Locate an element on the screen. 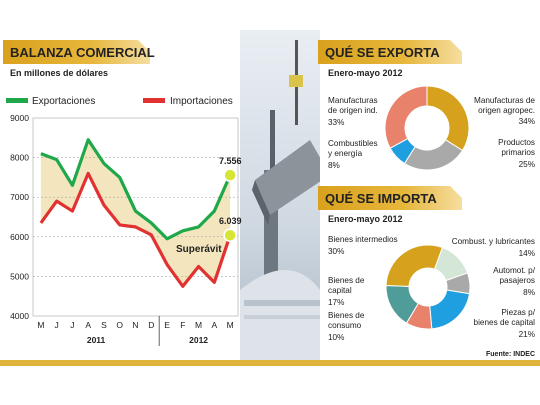 The height and width of the screenshot is (405, 540). bottom-rule is located at coordinates (270, 363).